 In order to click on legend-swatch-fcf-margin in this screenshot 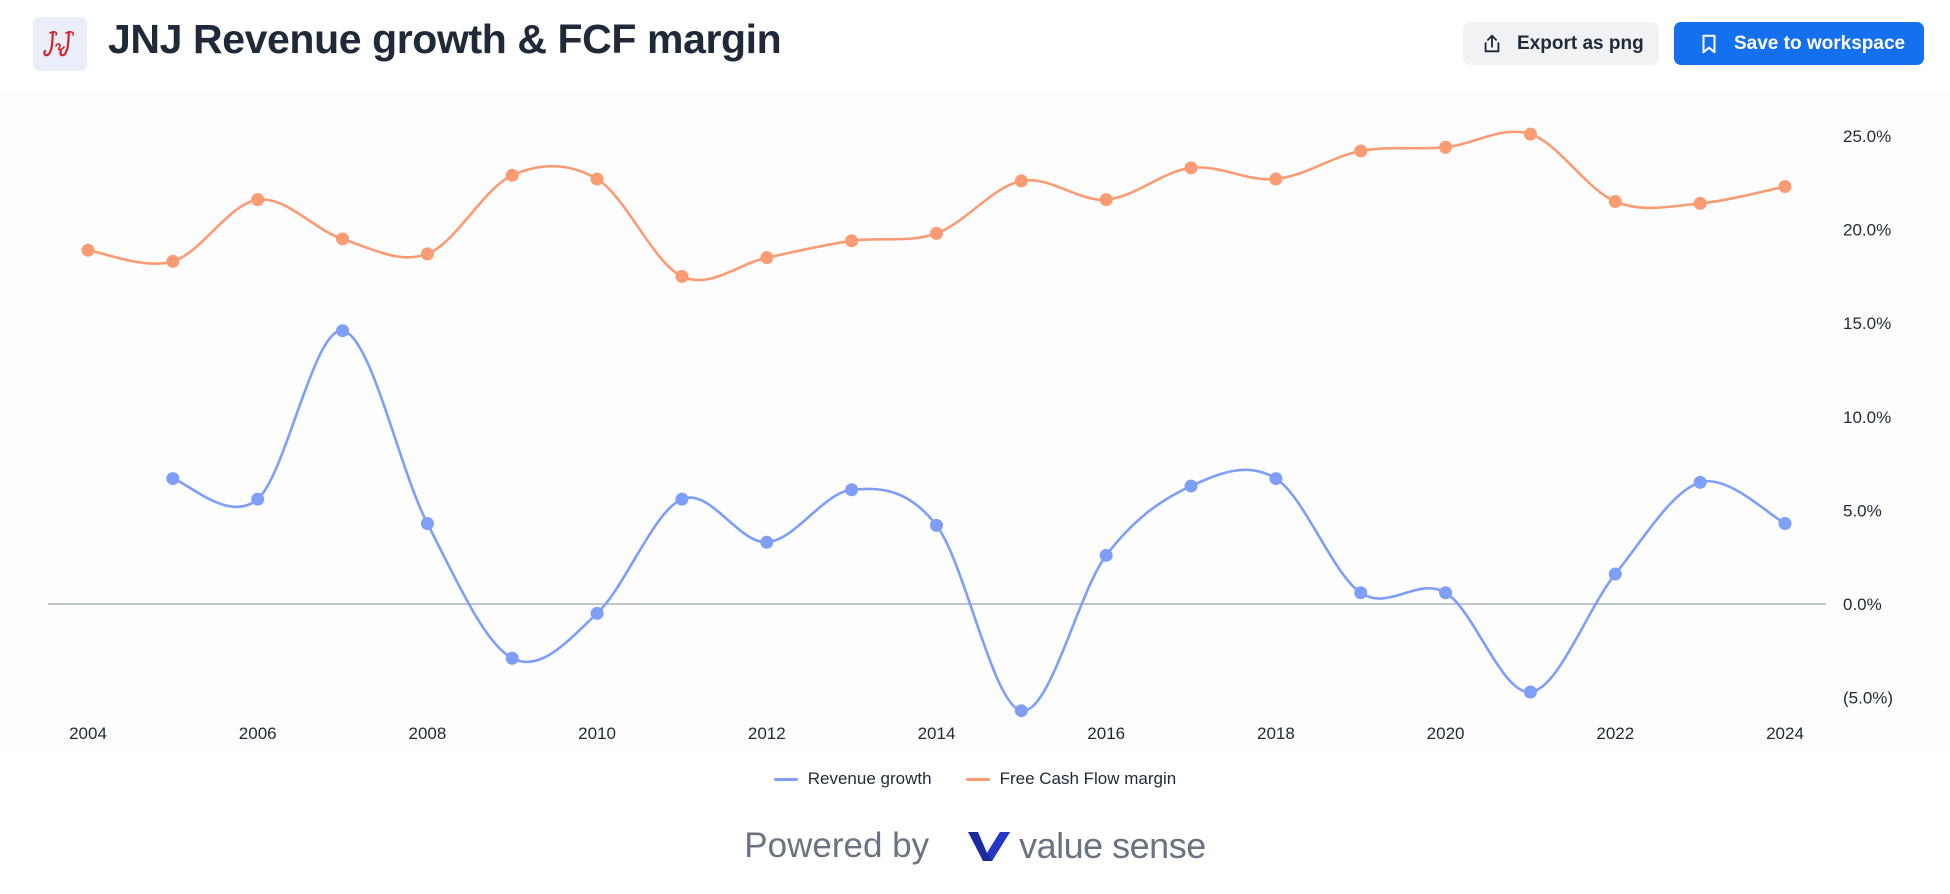, I will do `click(977, 779)`.